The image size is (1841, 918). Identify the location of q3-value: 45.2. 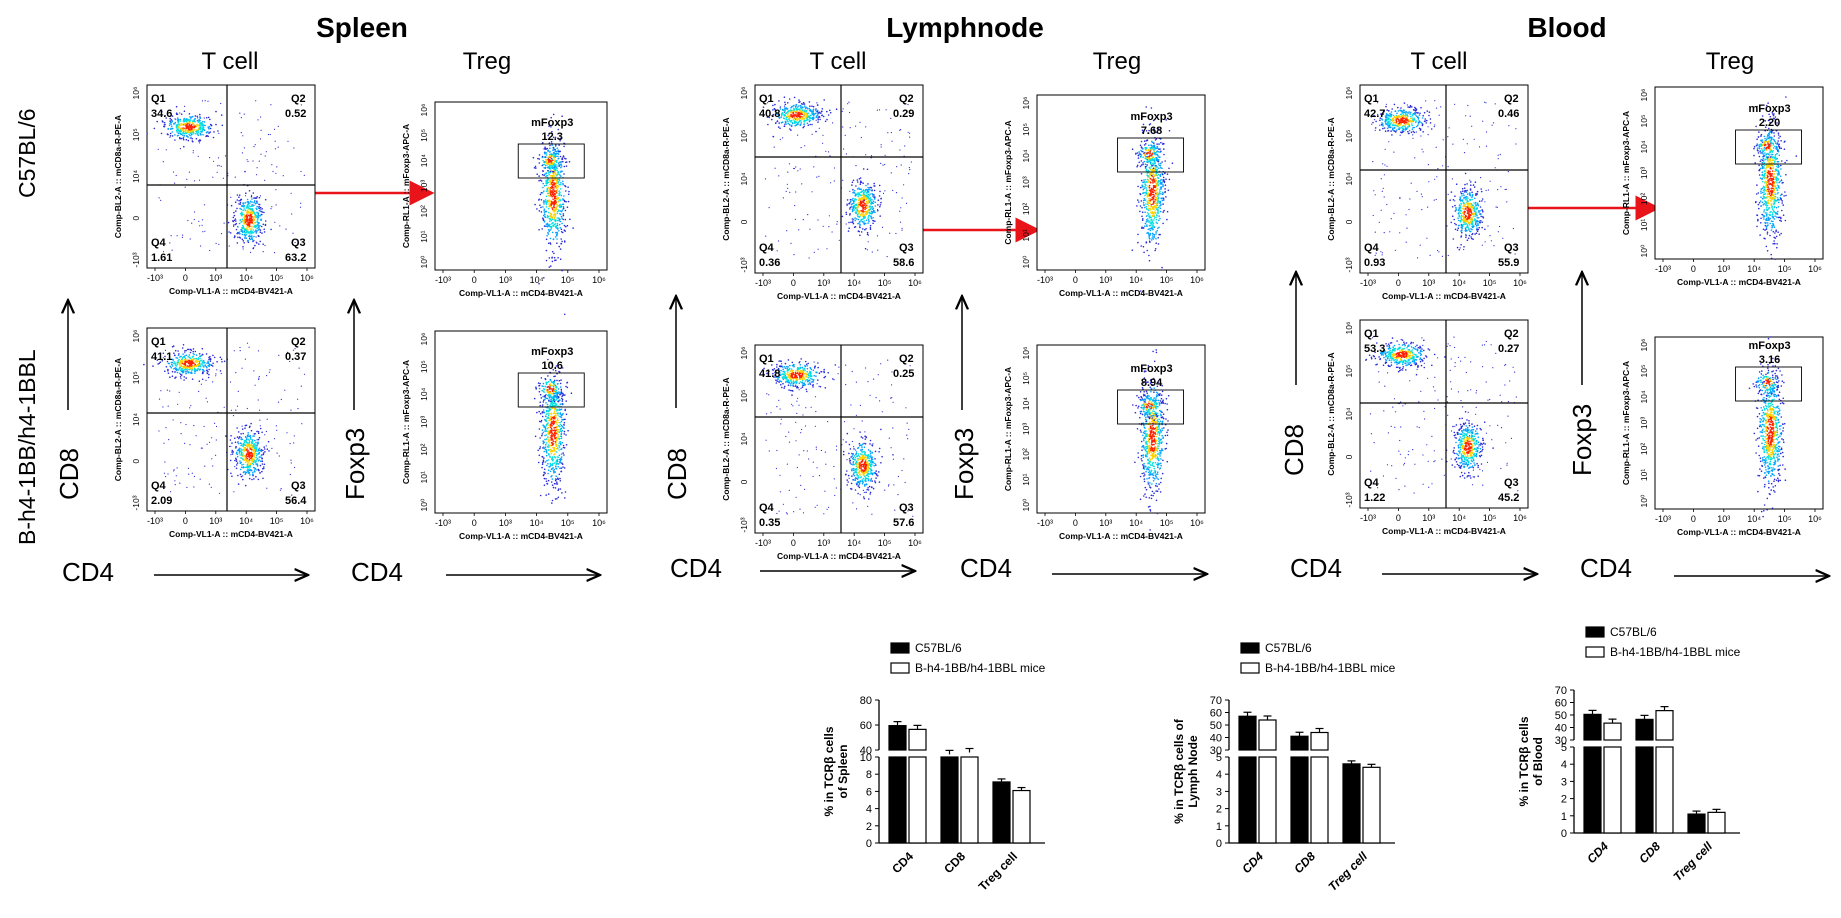
(1508, 498).